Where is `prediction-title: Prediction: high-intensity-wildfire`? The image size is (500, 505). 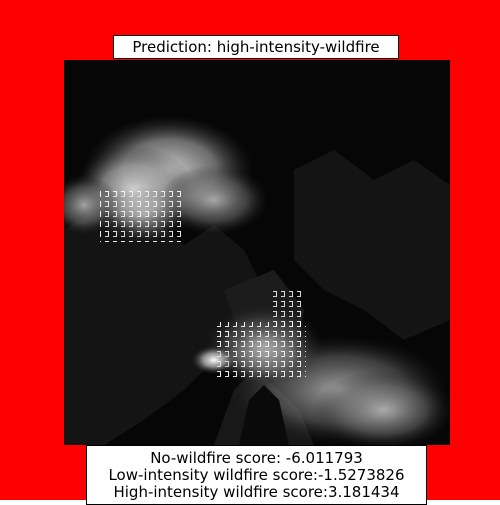 prediction-title: Prediction: high-intensity-wildfire is located at coordinates (256, 47).